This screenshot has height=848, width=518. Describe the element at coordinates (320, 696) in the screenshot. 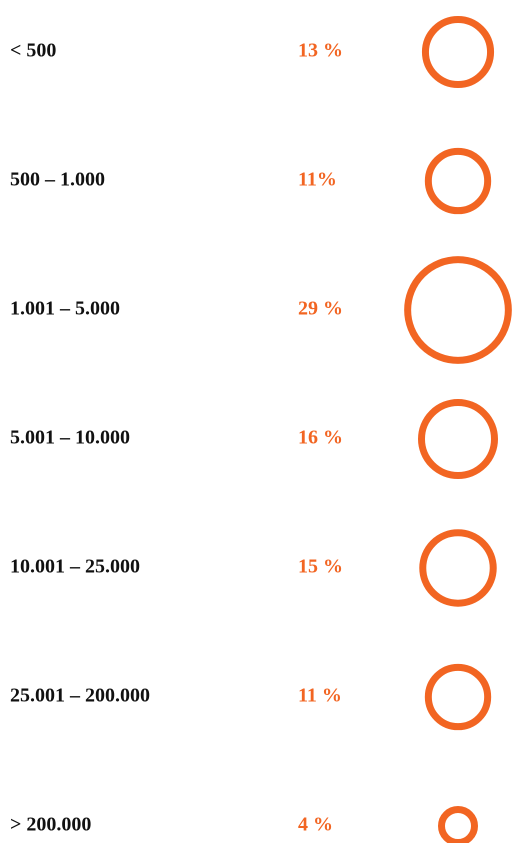

I see `value-label: 11 %` at that location.